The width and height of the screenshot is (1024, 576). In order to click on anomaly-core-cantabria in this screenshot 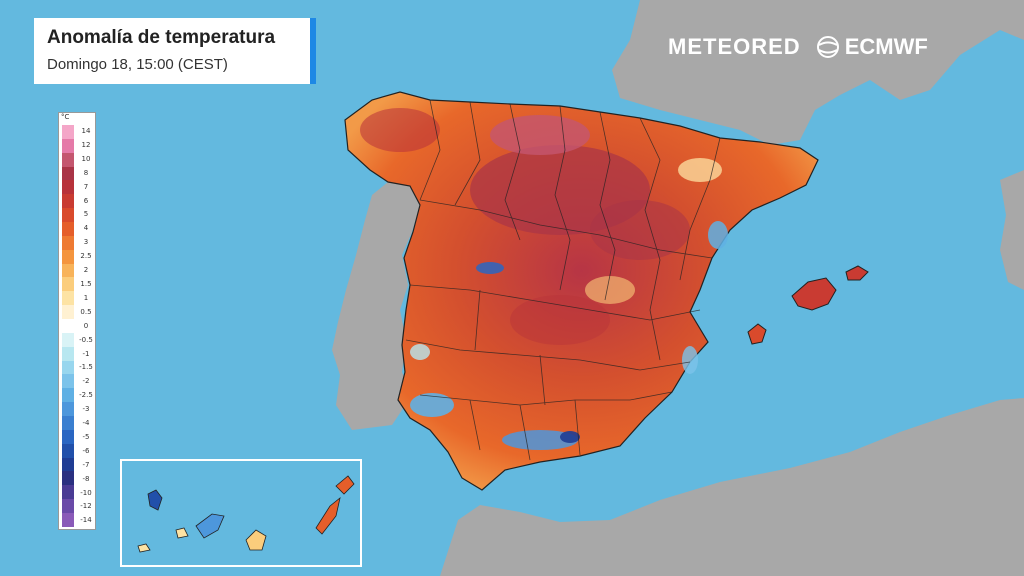, I will do `click(540, 135)`.